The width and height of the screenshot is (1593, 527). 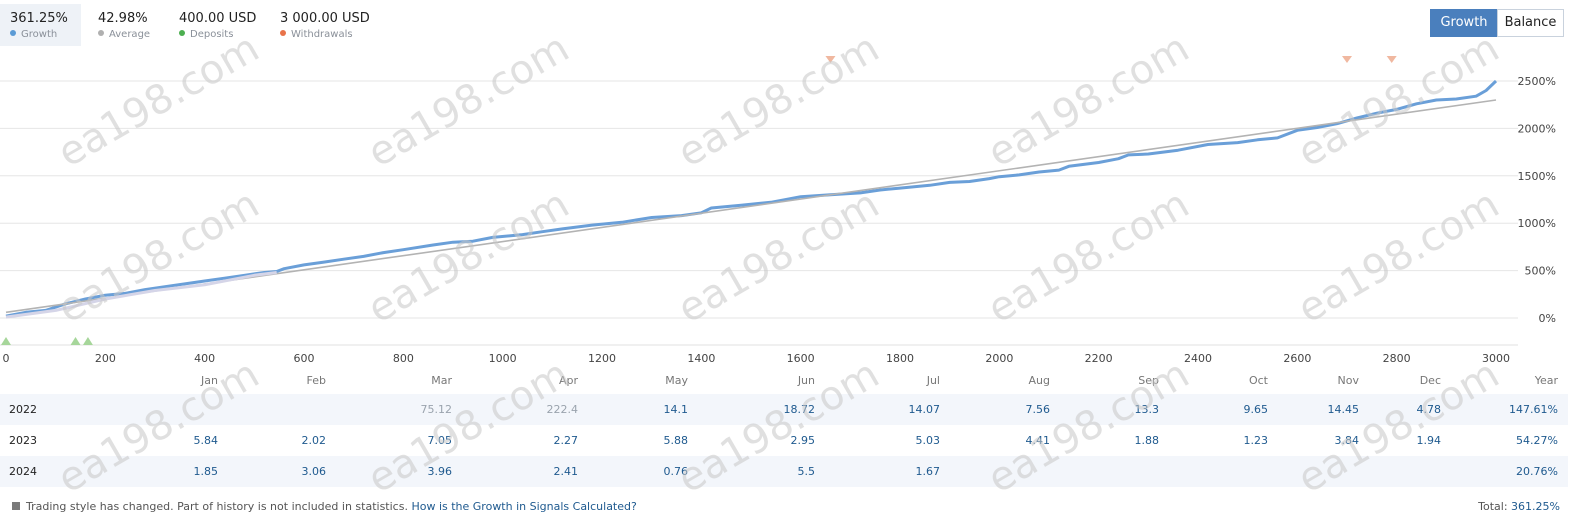 What do you see at coordinates (928, 471) in the screenshot?
I see `month-value: 1.67` at bounding box center [928, 471].